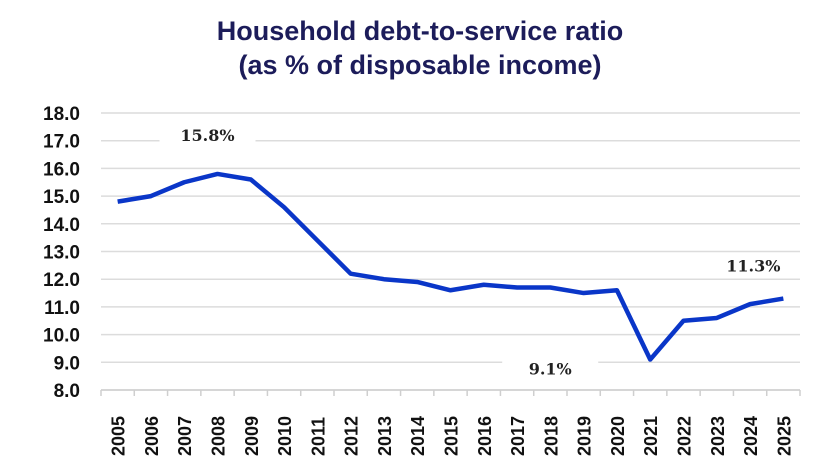 This screenshot has height=472, width=840. What do you see at coordinates (618, 436) in the screenshot?
I see `x-tick-label: 2020` at bounding box center [618, 436].